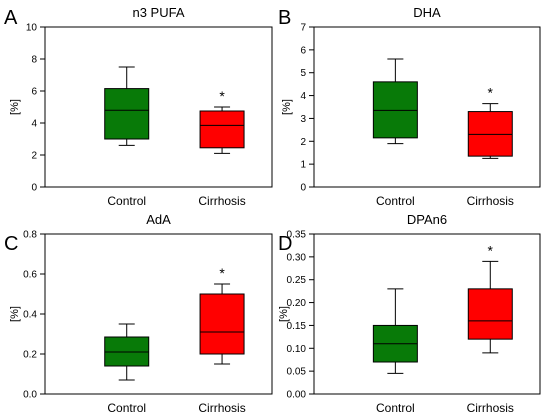 Image resolution: width=550 pixels, height=416 pixels. I want to click on y-tick-label: 3, so click(303, 119).